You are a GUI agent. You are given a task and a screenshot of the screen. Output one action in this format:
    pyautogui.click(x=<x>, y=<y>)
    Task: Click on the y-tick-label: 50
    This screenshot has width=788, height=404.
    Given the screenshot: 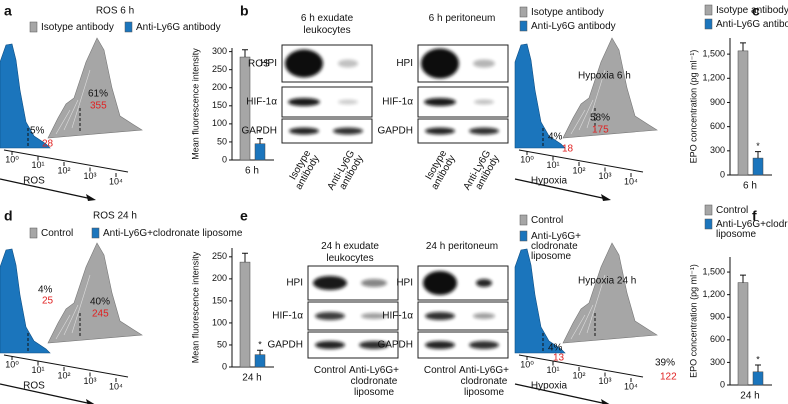 What is the action you would take?
    pyautogui.click(x=222, y=344)
    